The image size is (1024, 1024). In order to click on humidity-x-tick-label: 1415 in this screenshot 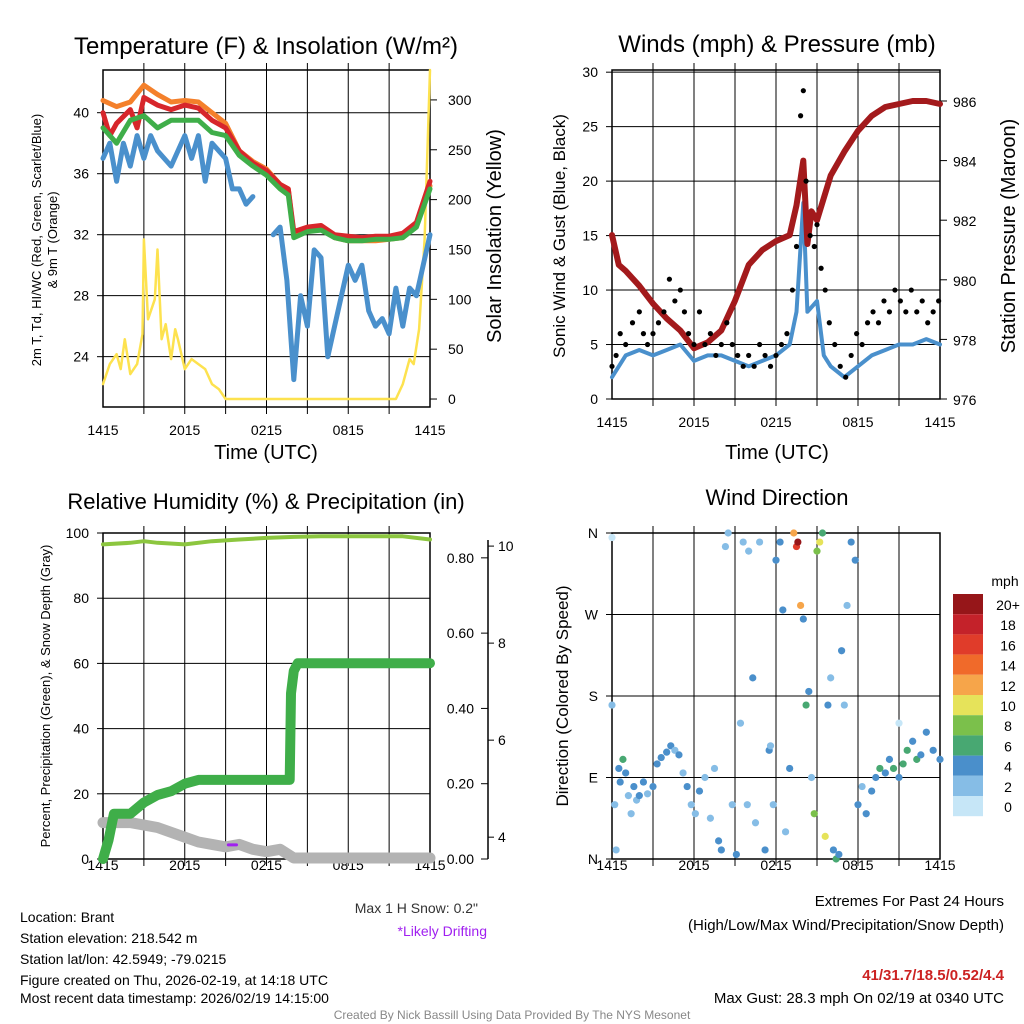, I will do `click(102, 865)`.